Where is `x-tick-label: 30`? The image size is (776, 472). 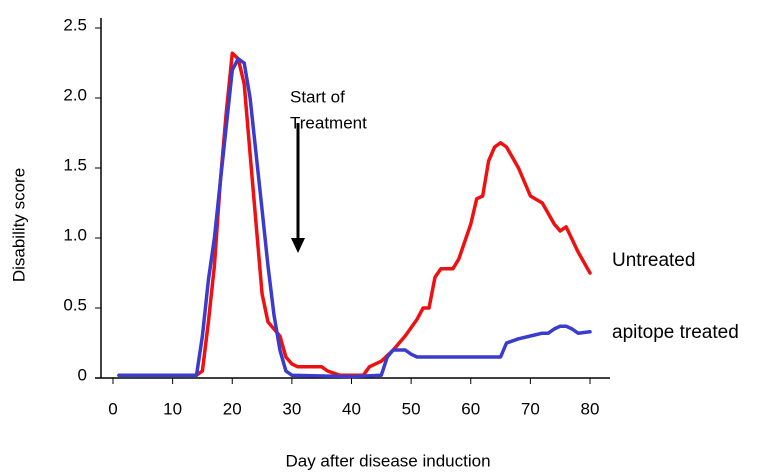 x-tick-label: 30 is located at coordinates (291, 408).